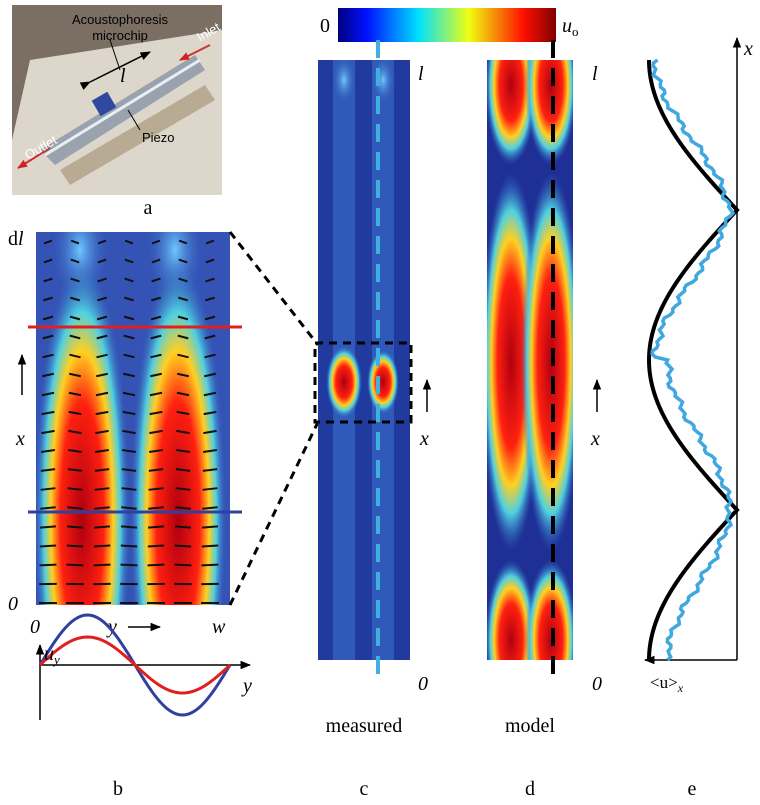 The width and height of the screenshot is (760, 805). Describe the element at coordinates (123, 76) in the screenshot. I see `length-label: l` at that location.